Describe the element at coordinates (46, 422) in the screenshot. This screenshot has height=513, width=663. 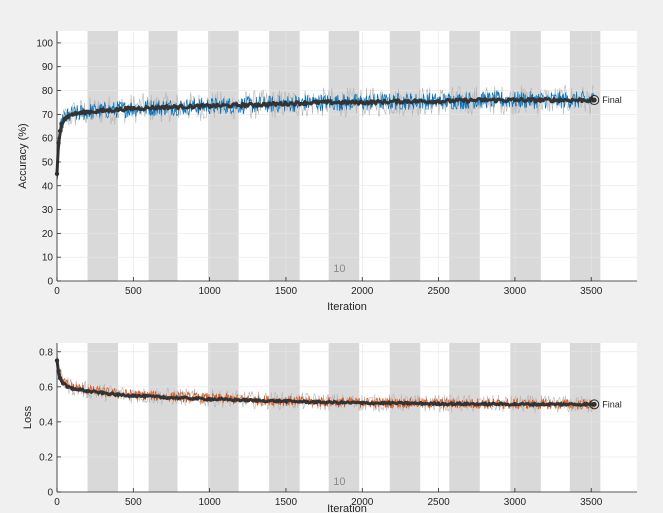
I see `y-tick-label: 0.4` at that location.